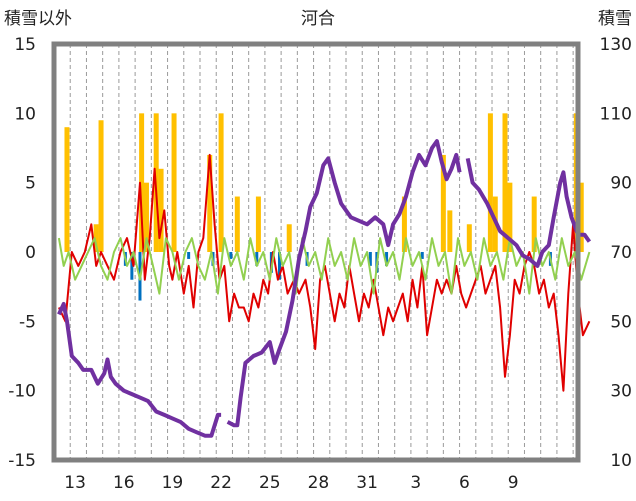 Image resolution: width=636 pixels, height=501 pixels. Describe the element at coordinates (616, 45) in the screenshot. I see `right-tick-label: 130` at that location.